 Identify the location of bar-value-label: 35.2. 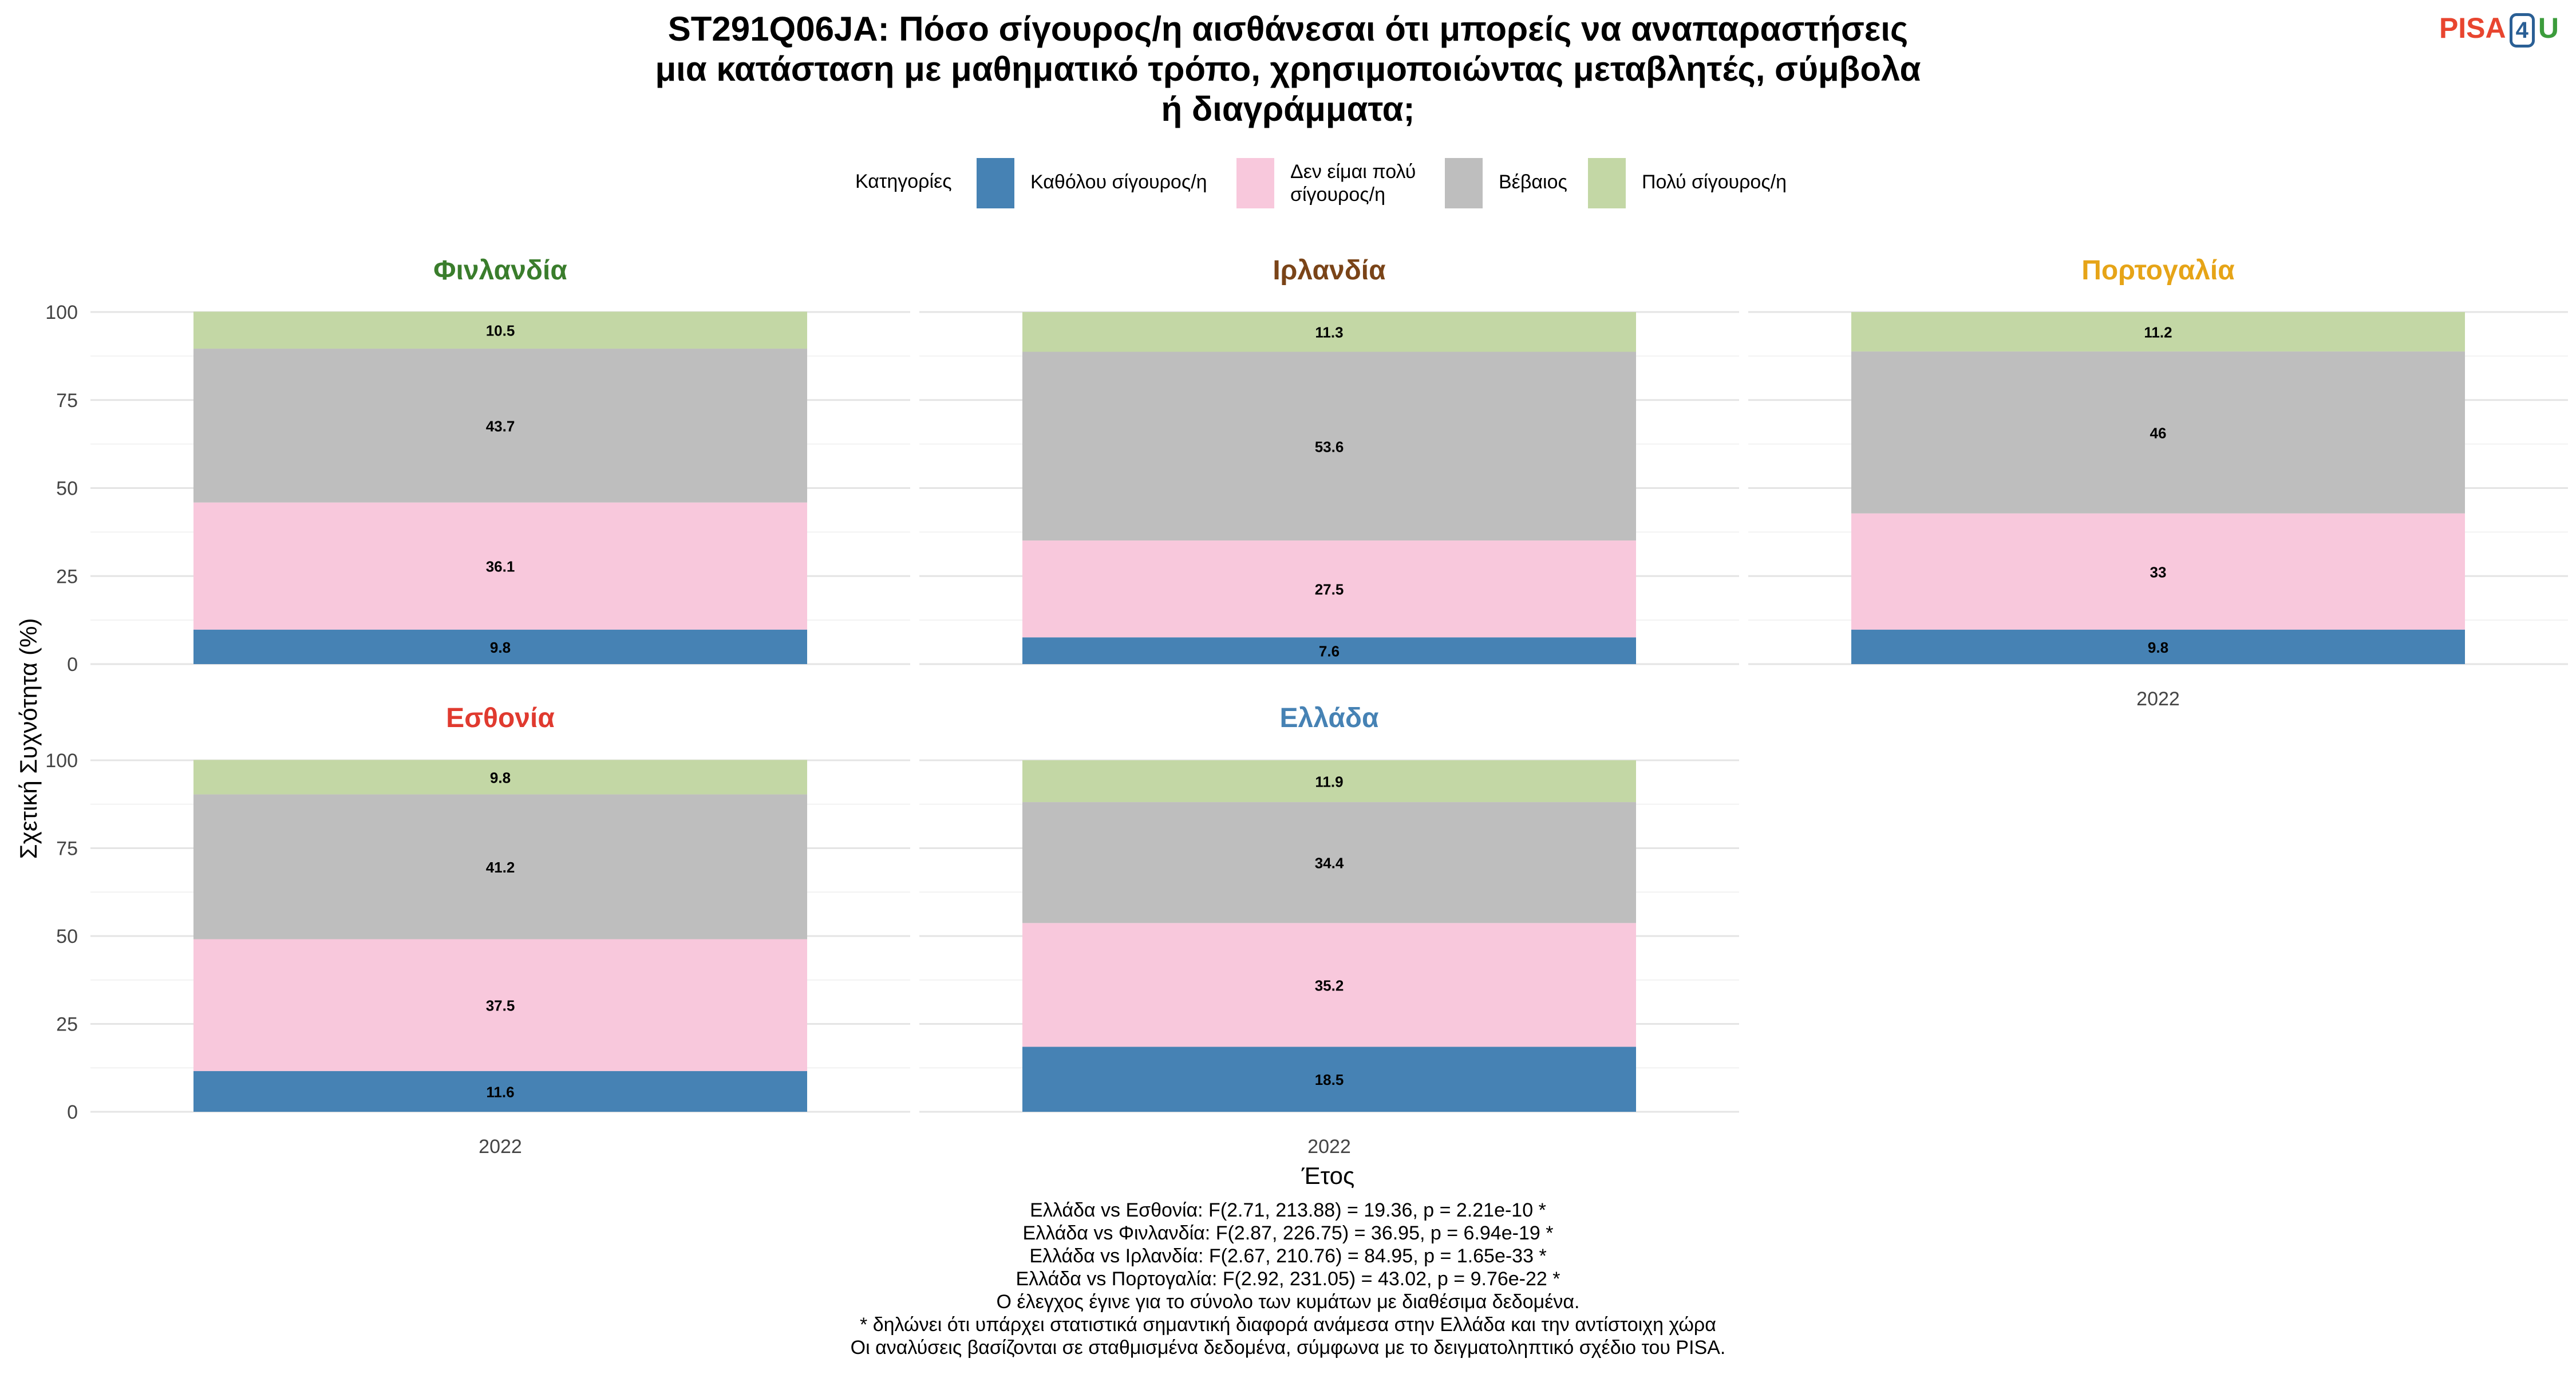
(1329, 986).